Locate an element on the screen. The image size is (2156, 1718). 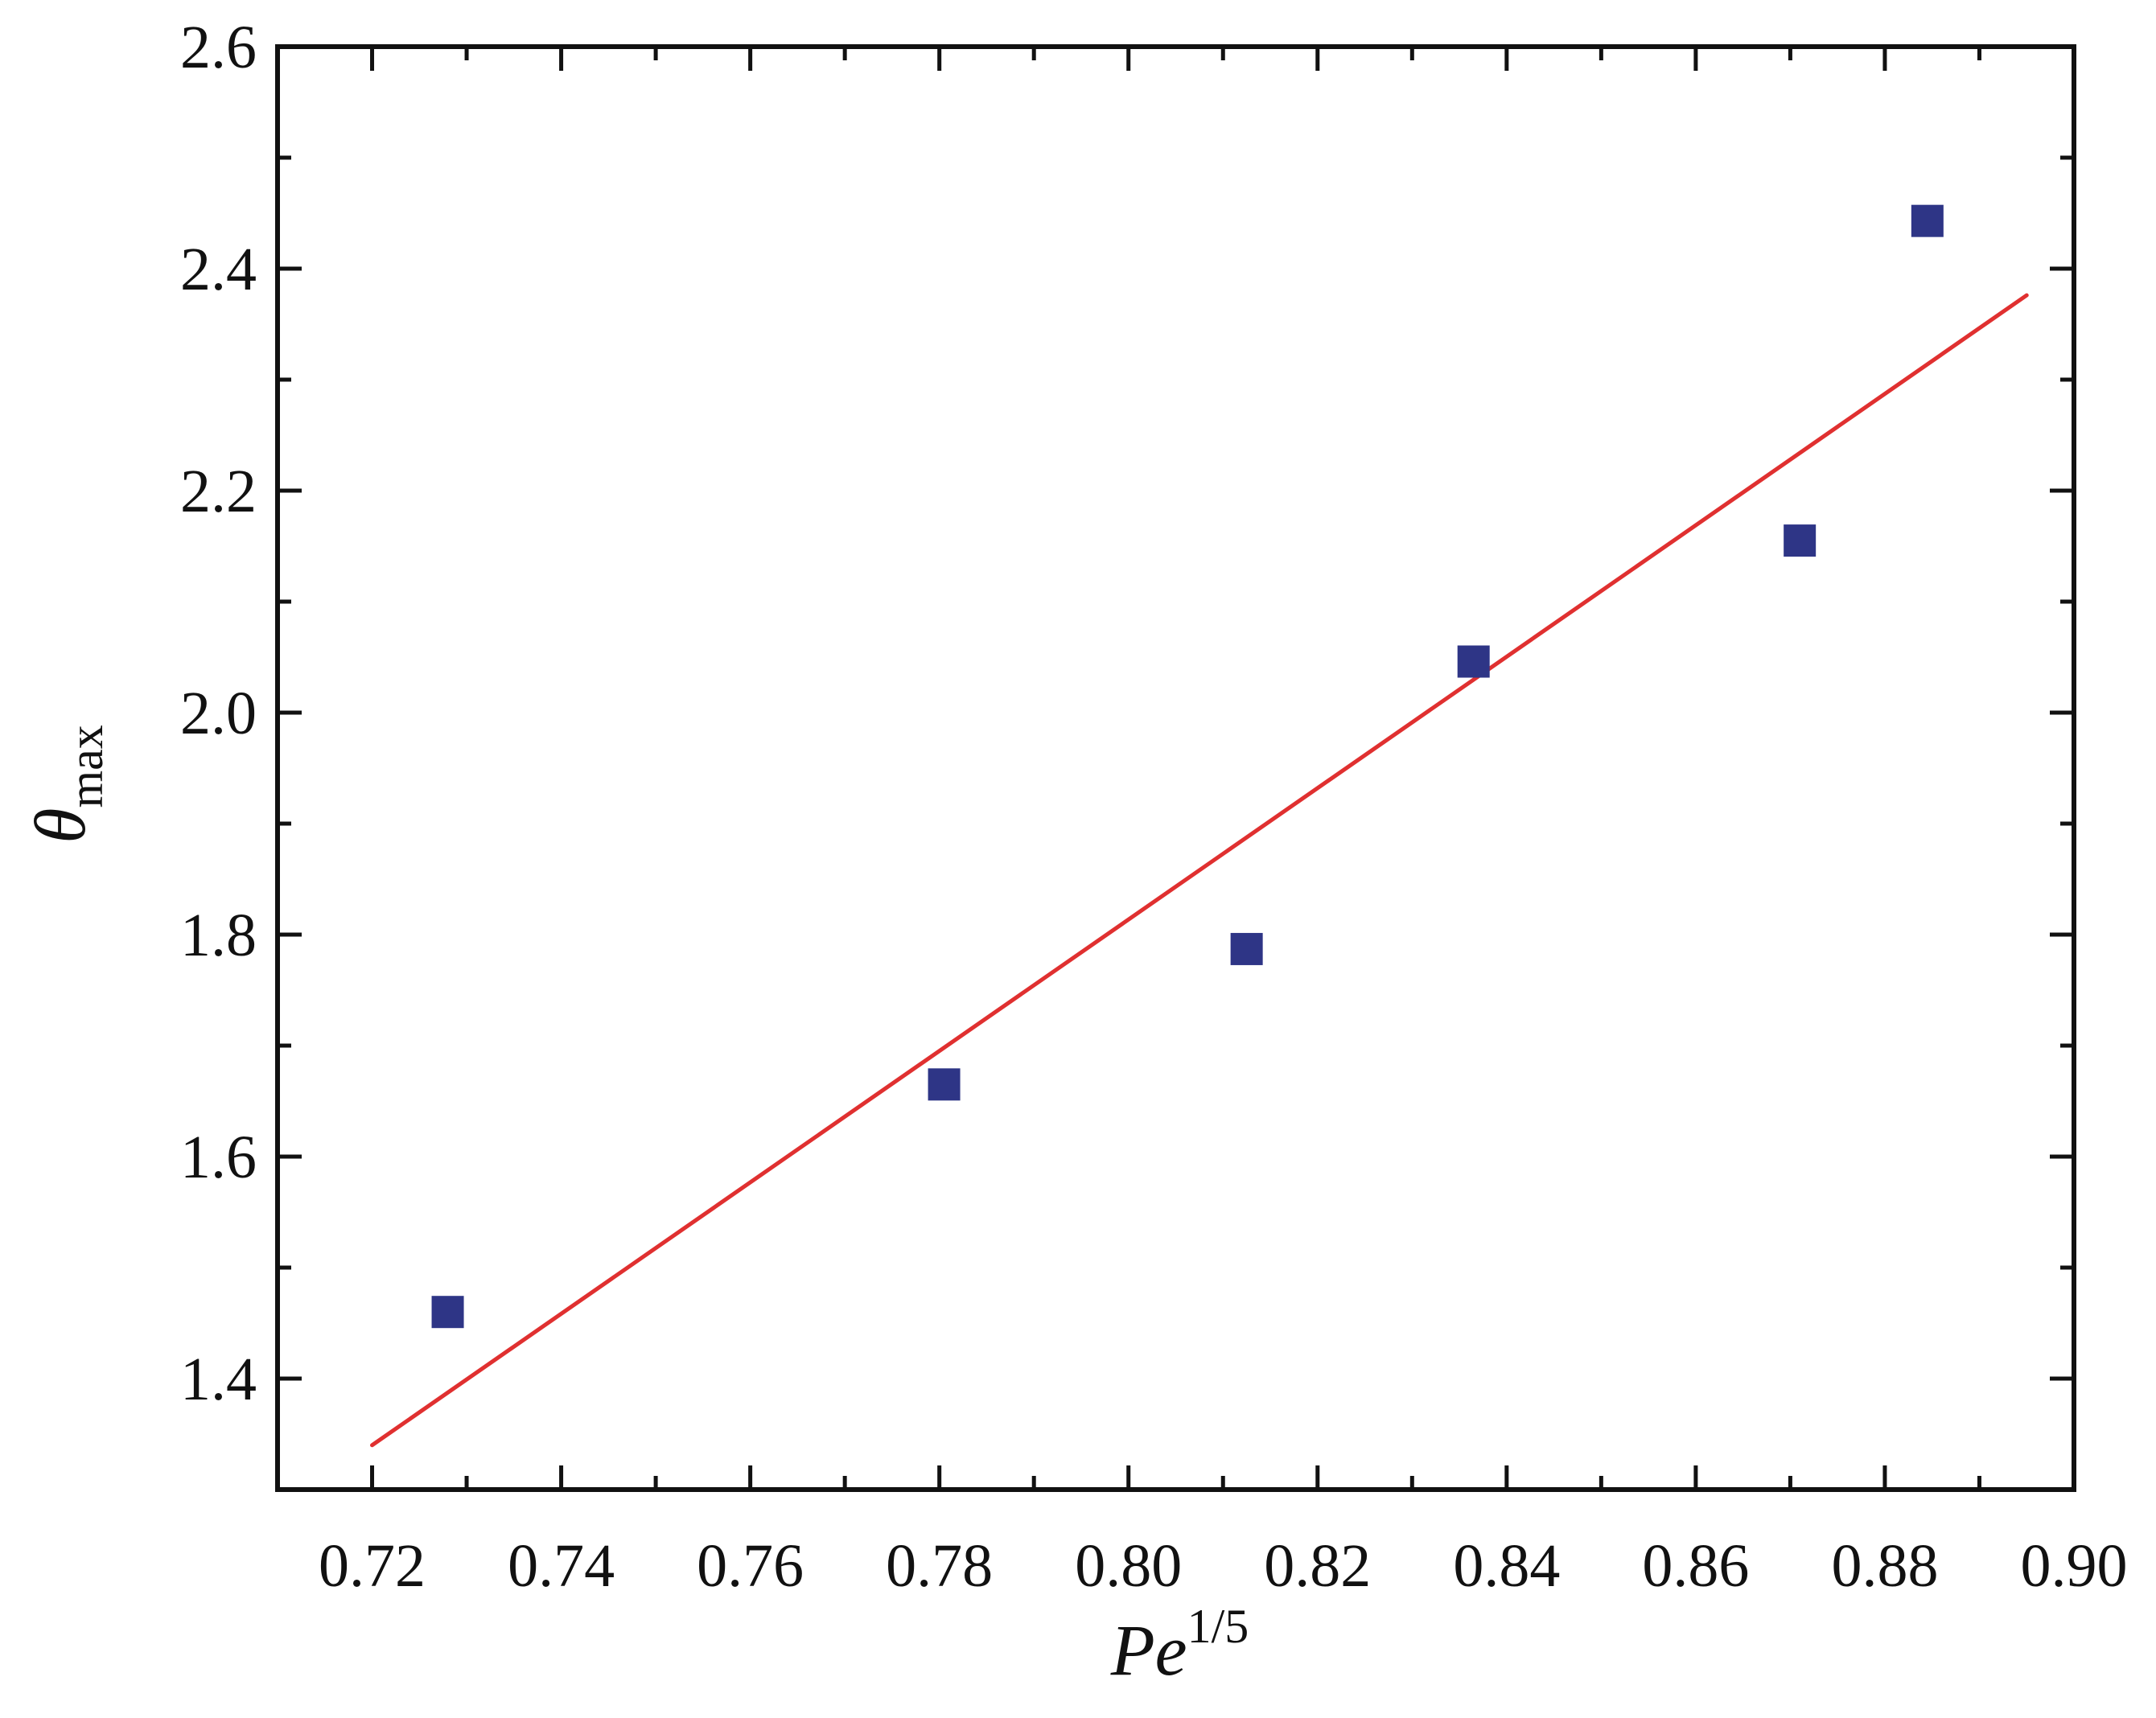
y-tick-label: 2.0 is located at coordinates (218, 713).